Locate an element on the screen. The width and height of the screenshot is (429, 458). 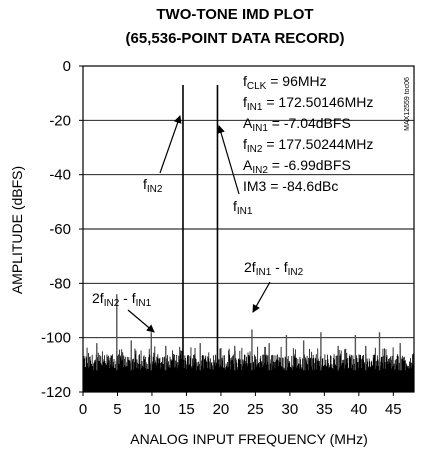
stat-line-4: AIN2 = -6.99dBFS is located at coordinates (297, 166).